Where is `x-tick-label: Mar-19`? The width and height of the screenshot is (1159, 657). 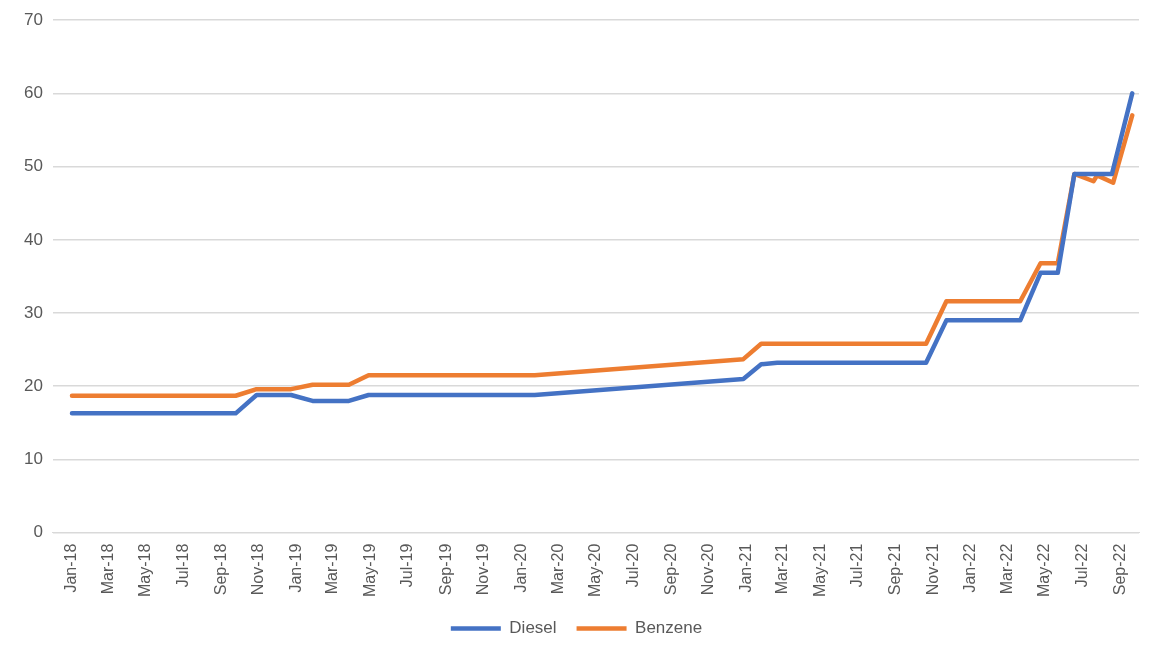 x-tick-label: Mar-19 is located at coordinates (332, 569).